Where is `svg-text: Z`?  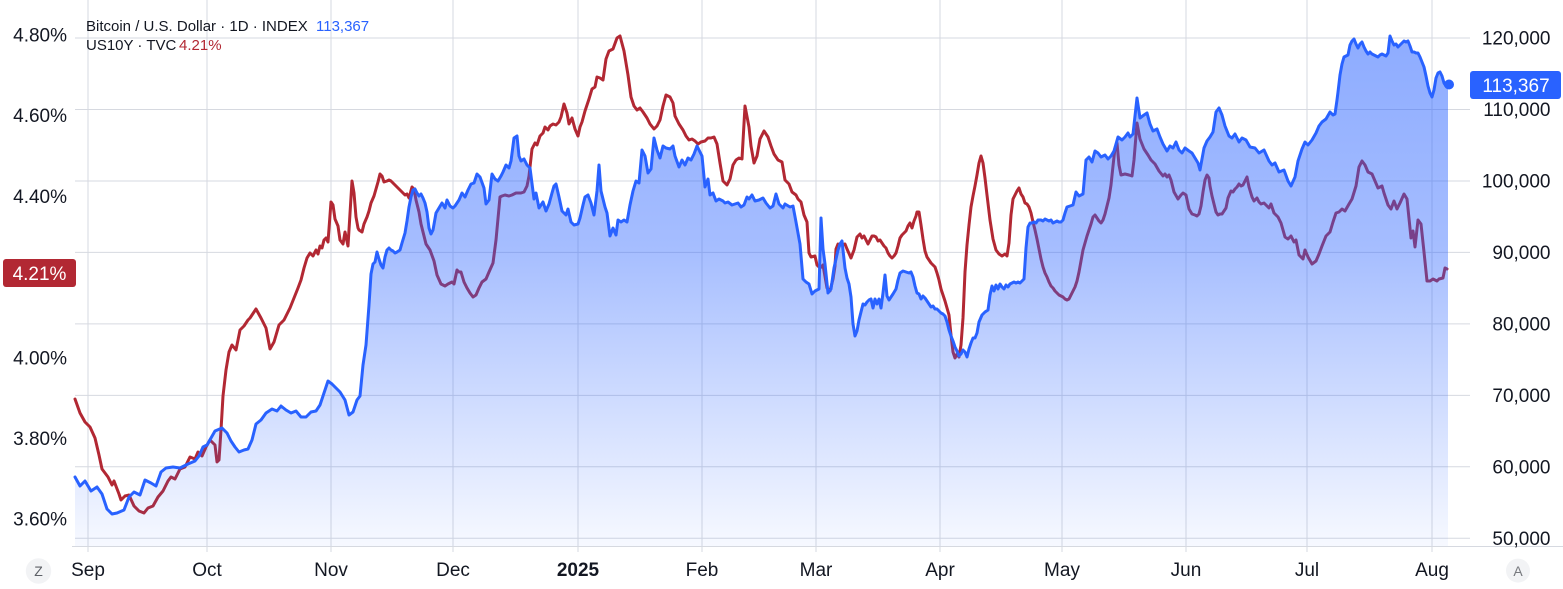 svg-text: Z is located at coordinates (38, 571).